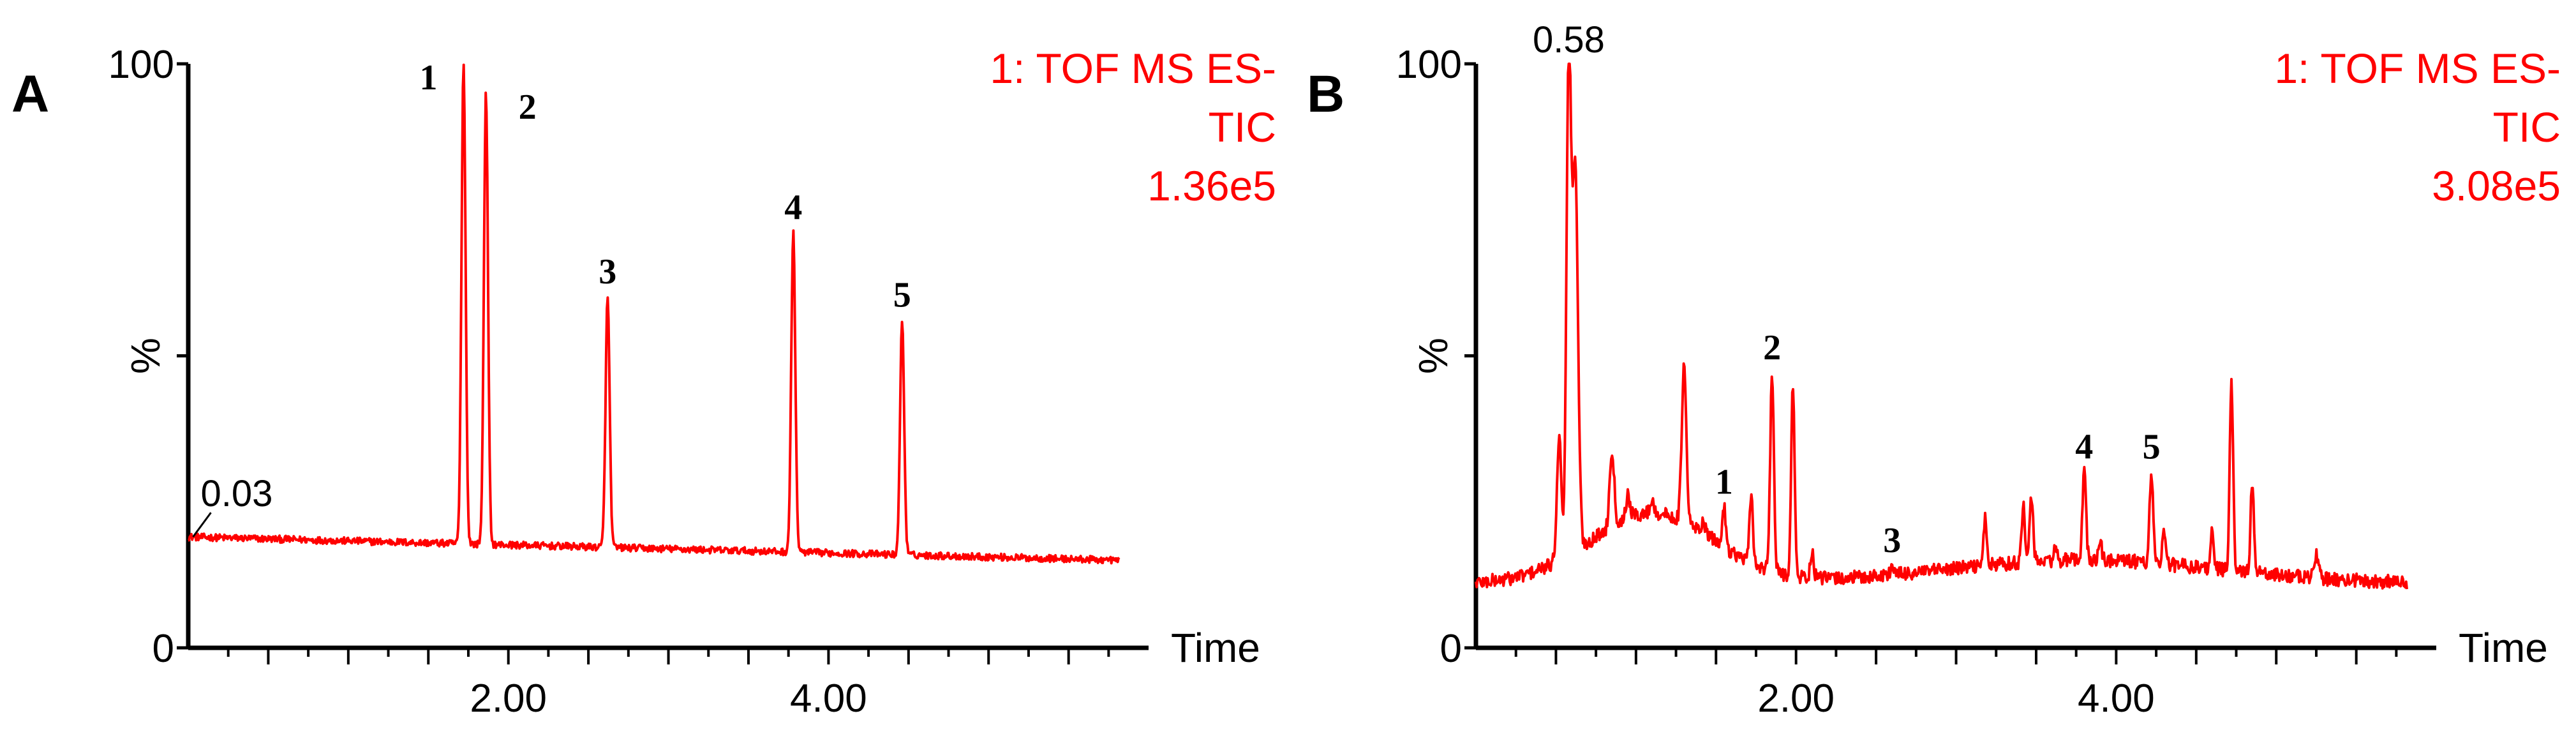  What do you see at coordinates (1569, 40) in the screenshot?
I see `retention-time-annotation: 0.58` at bounding box center [1569, 40].